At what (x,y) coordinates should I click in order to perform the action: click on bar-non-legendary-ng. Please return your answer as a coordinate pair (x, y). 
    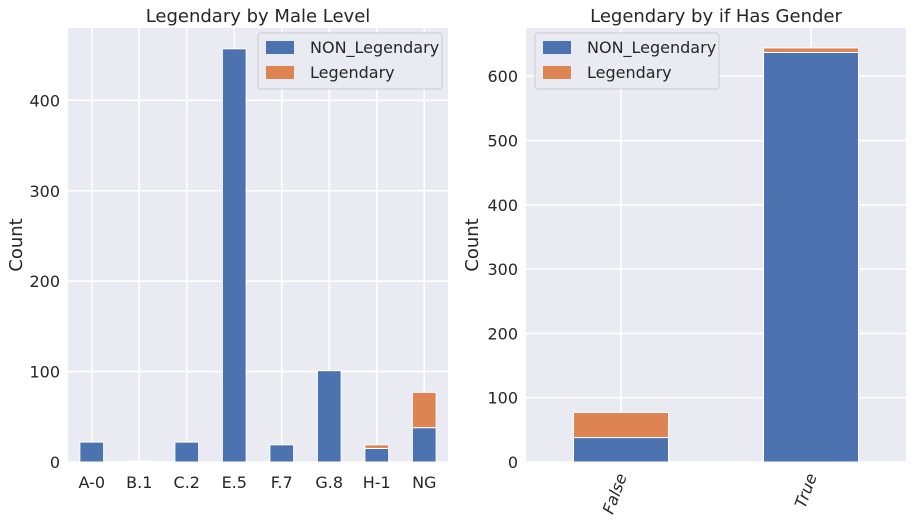
    Looking at the image, I should click on (424, 445).